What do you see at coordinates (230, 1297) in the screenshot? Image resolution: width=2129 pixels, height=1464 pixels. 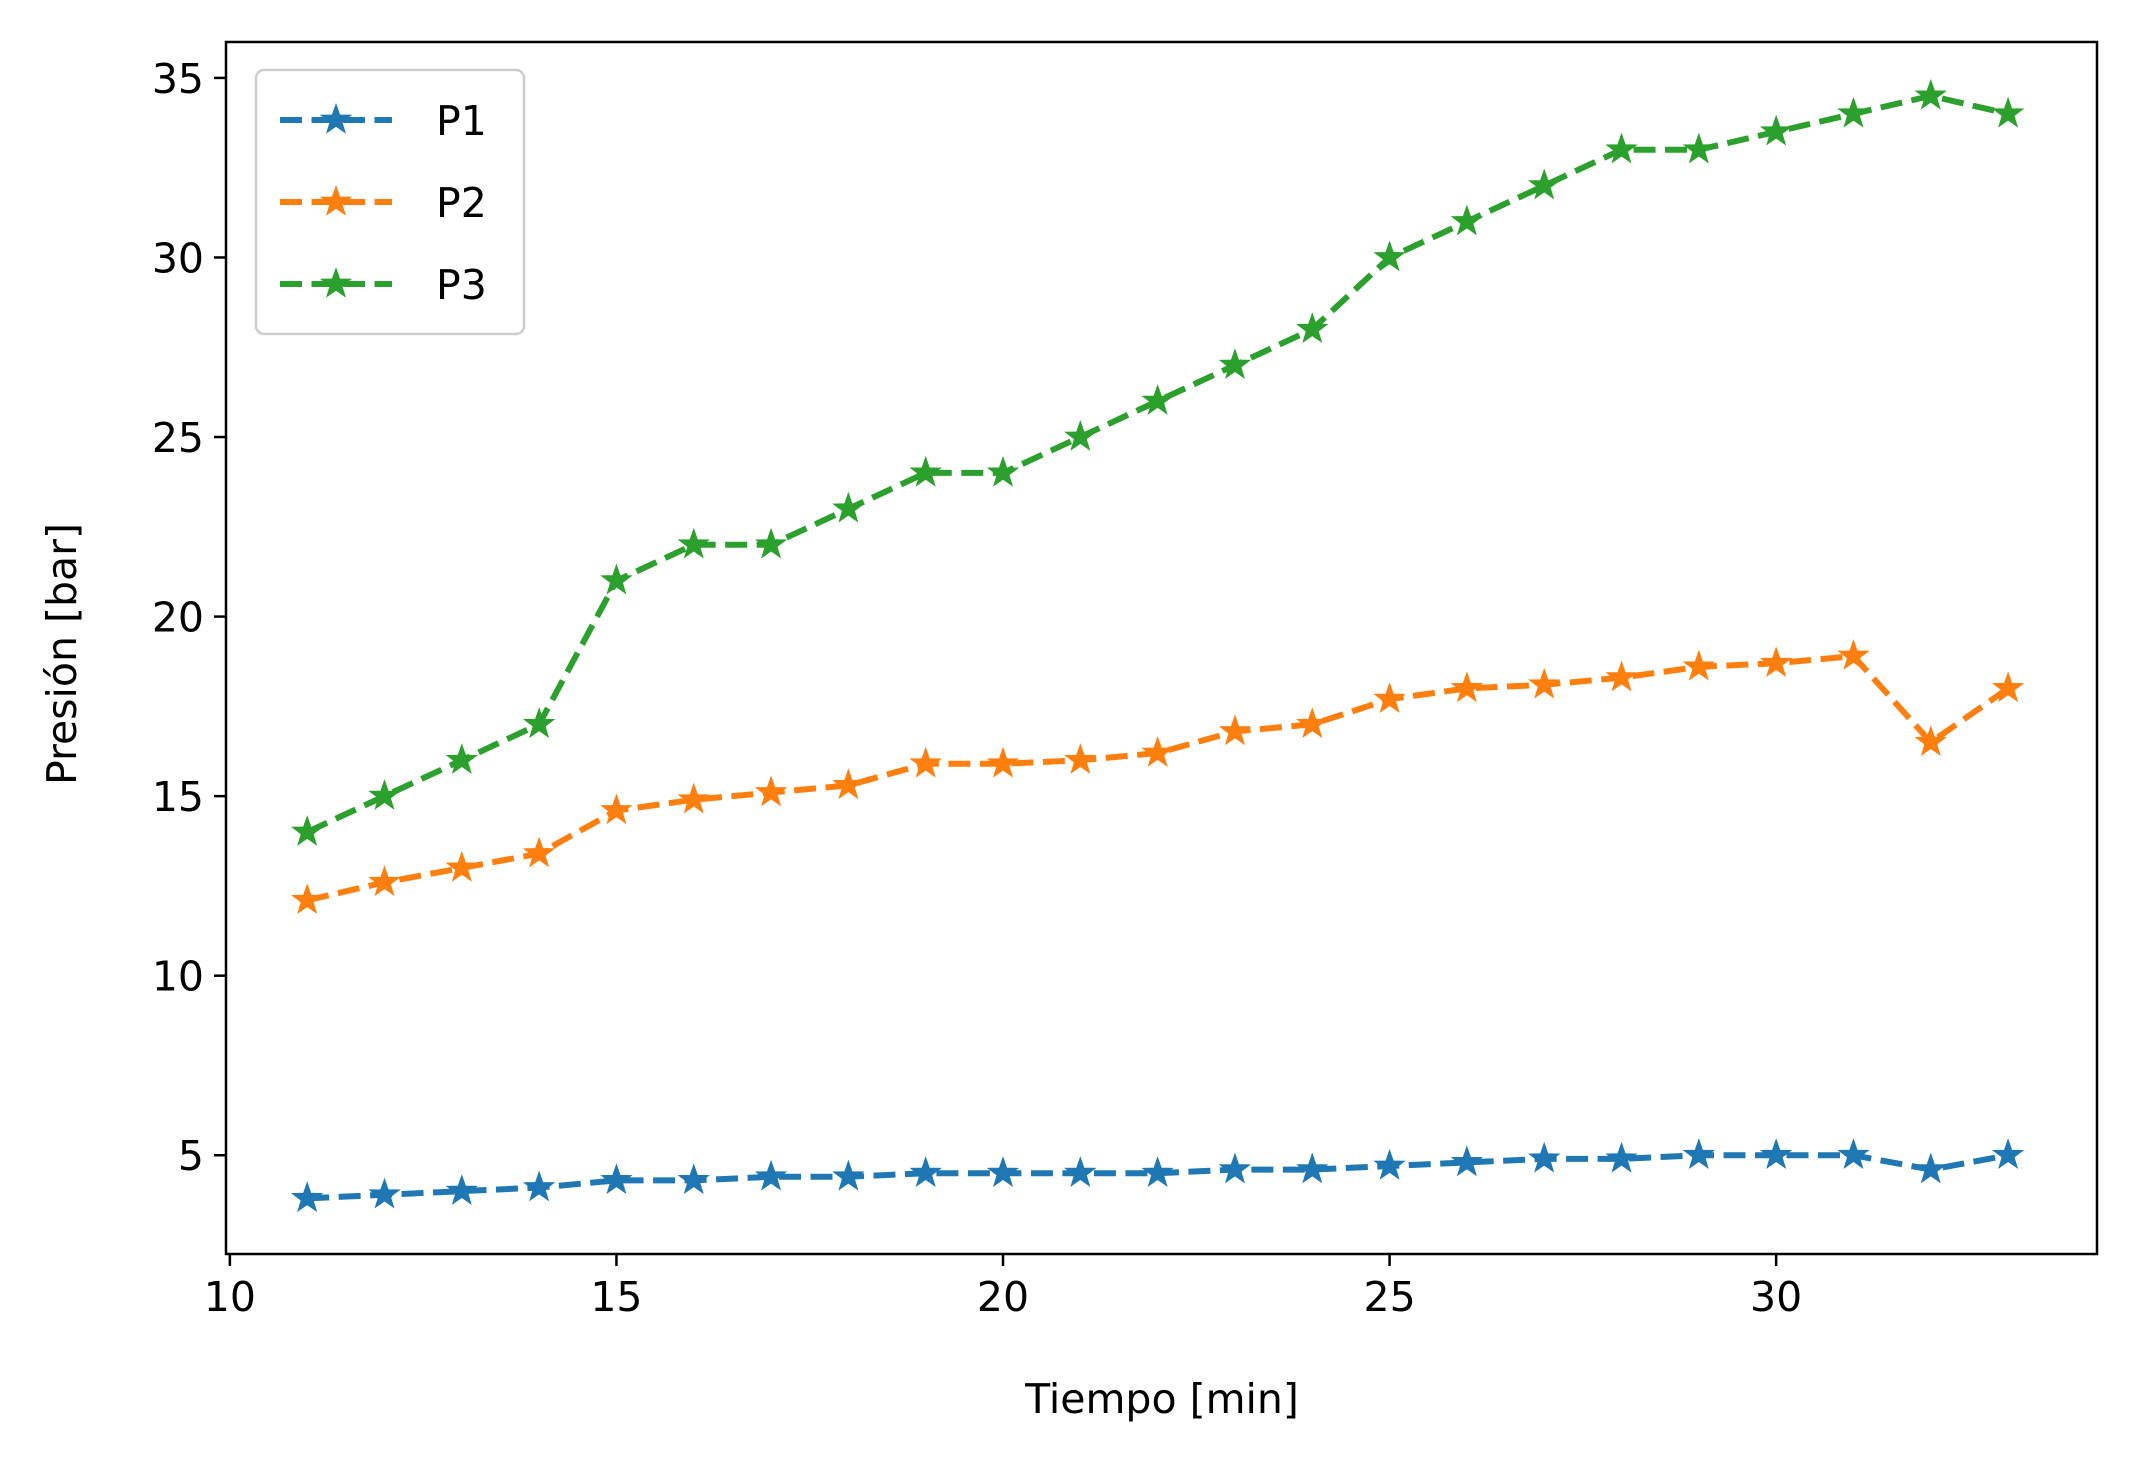 I see `x-tick-label: 10` at bounding box center [230, 1297].